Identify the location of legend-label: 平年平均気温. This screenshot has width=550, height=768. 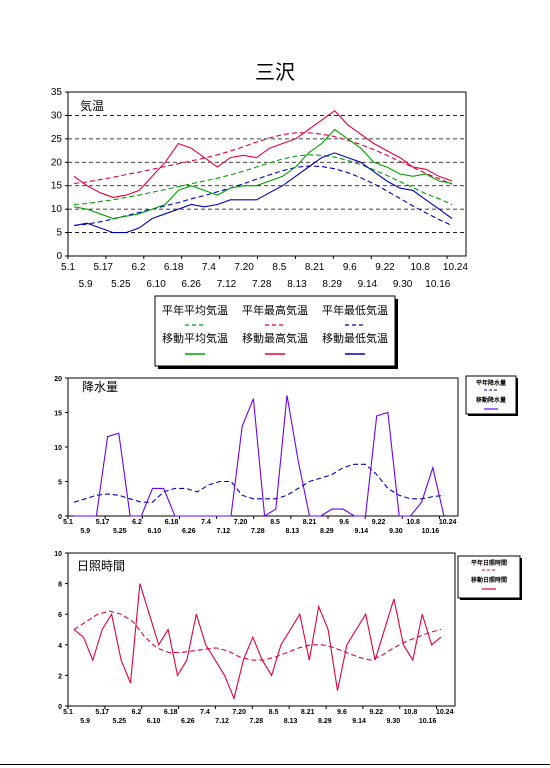
(195, 310).